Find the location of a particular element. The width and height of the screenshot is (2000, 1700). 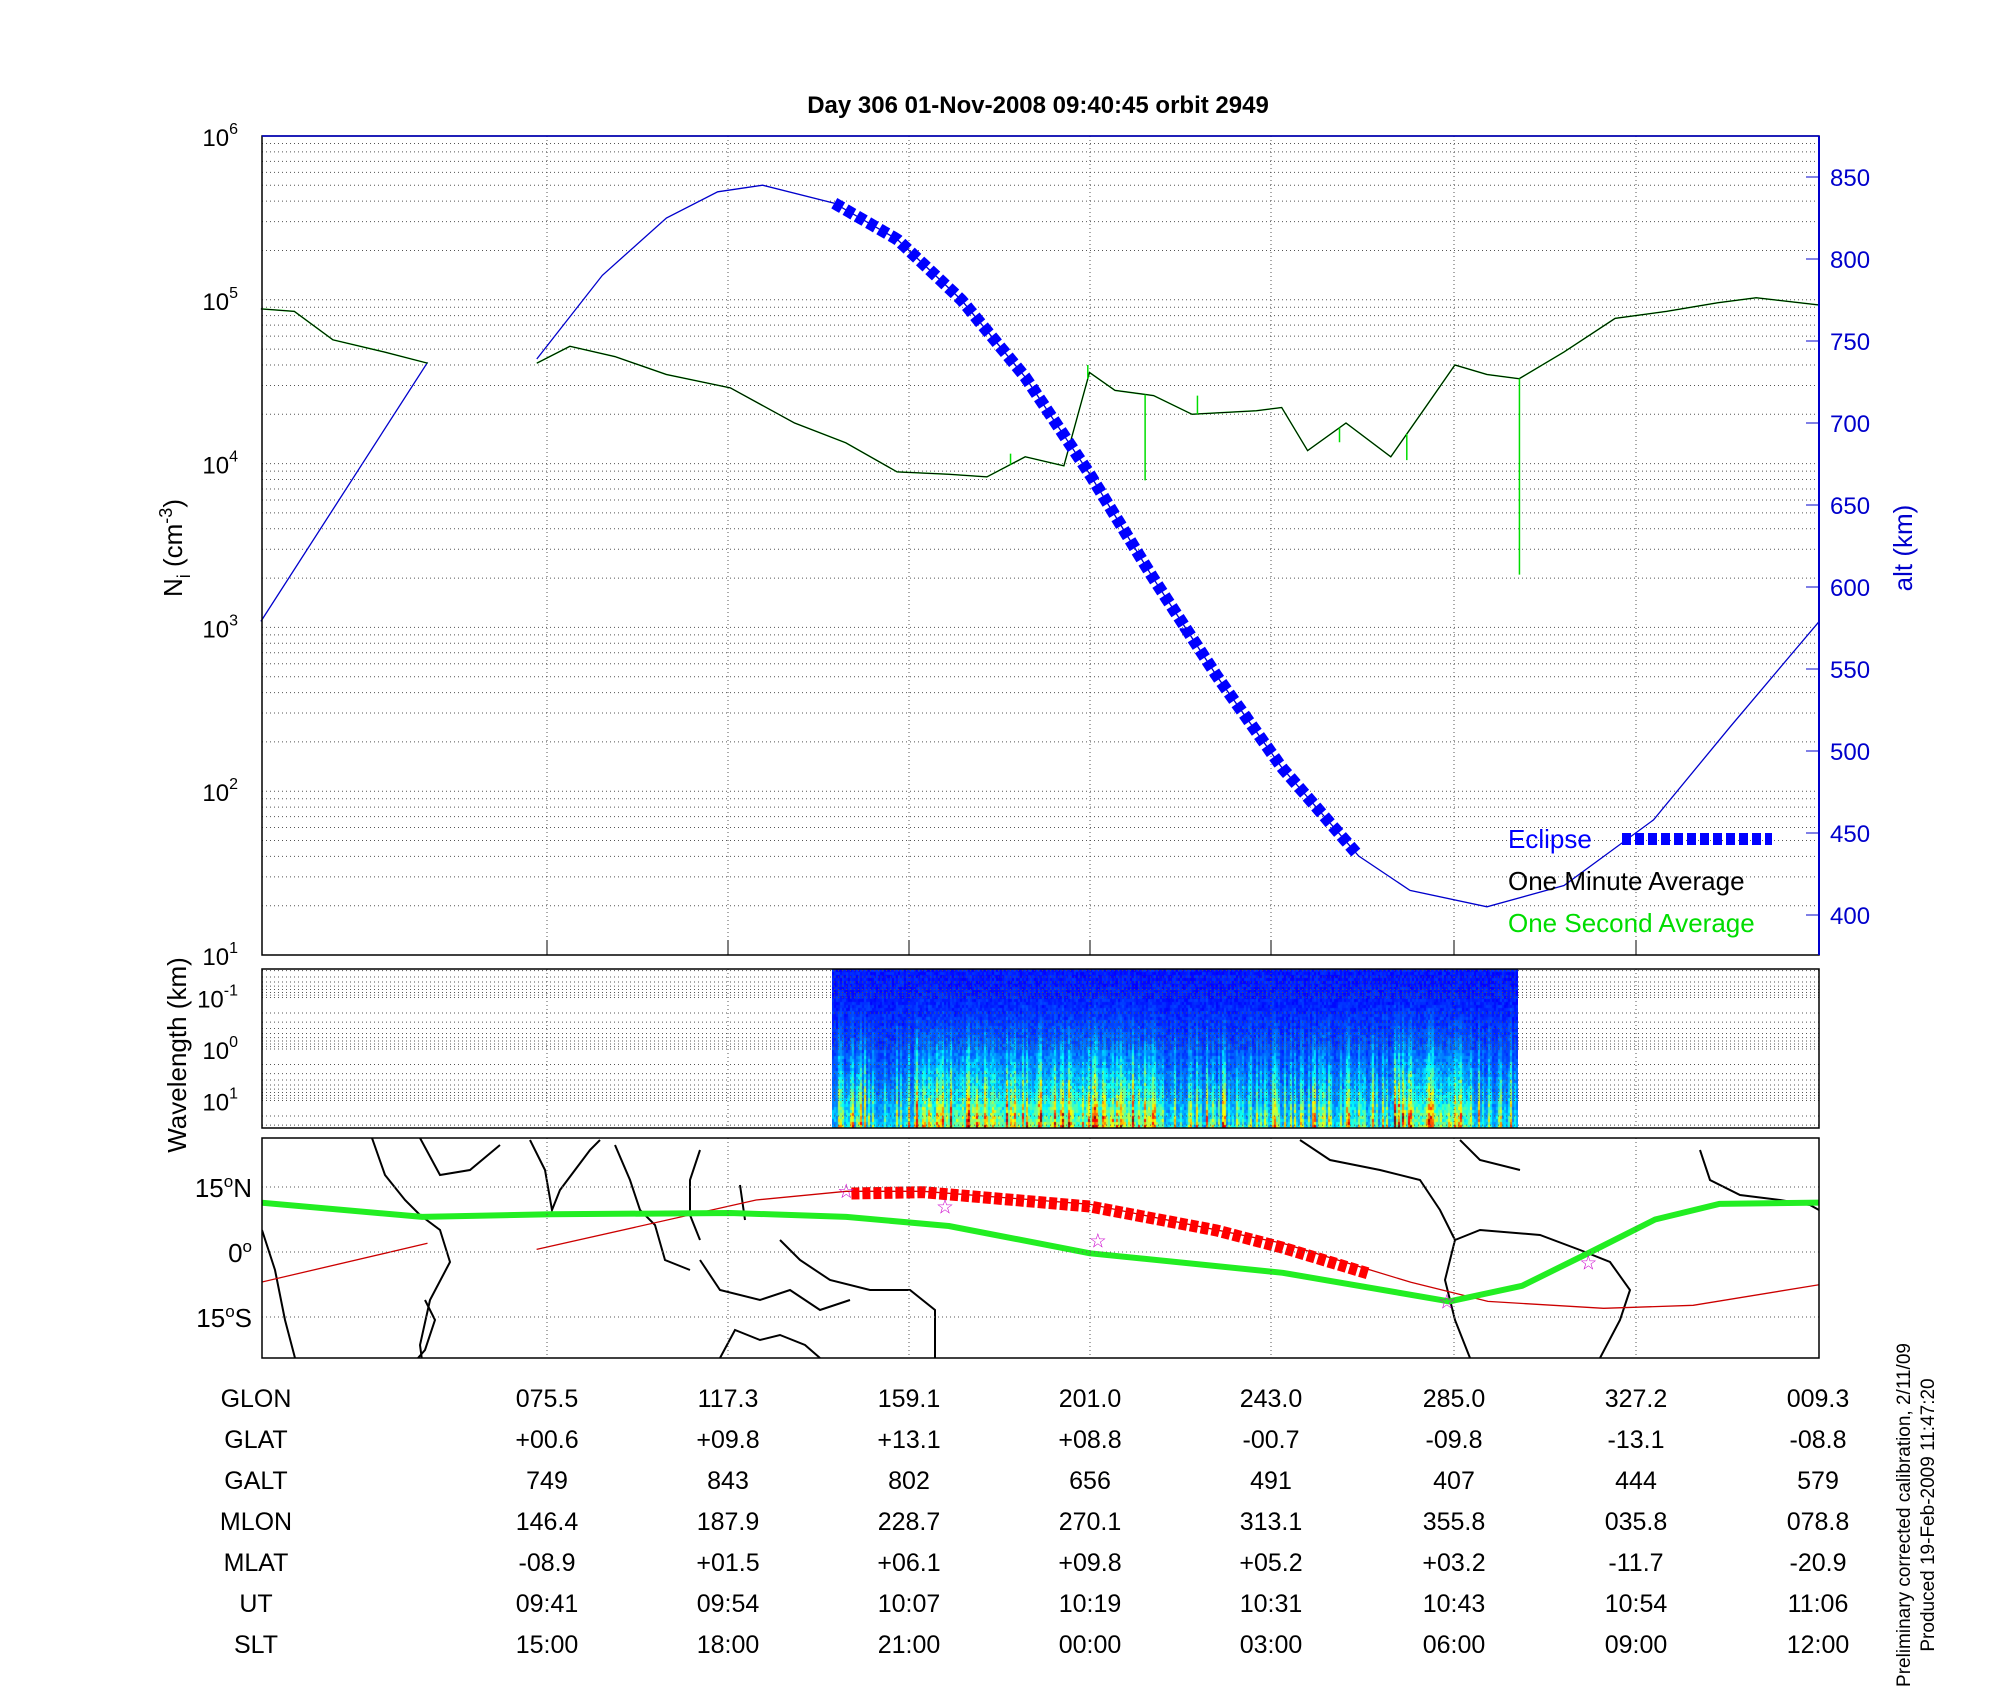

latitude-tick-label: 15oN is located at coordinates (223, 1187).